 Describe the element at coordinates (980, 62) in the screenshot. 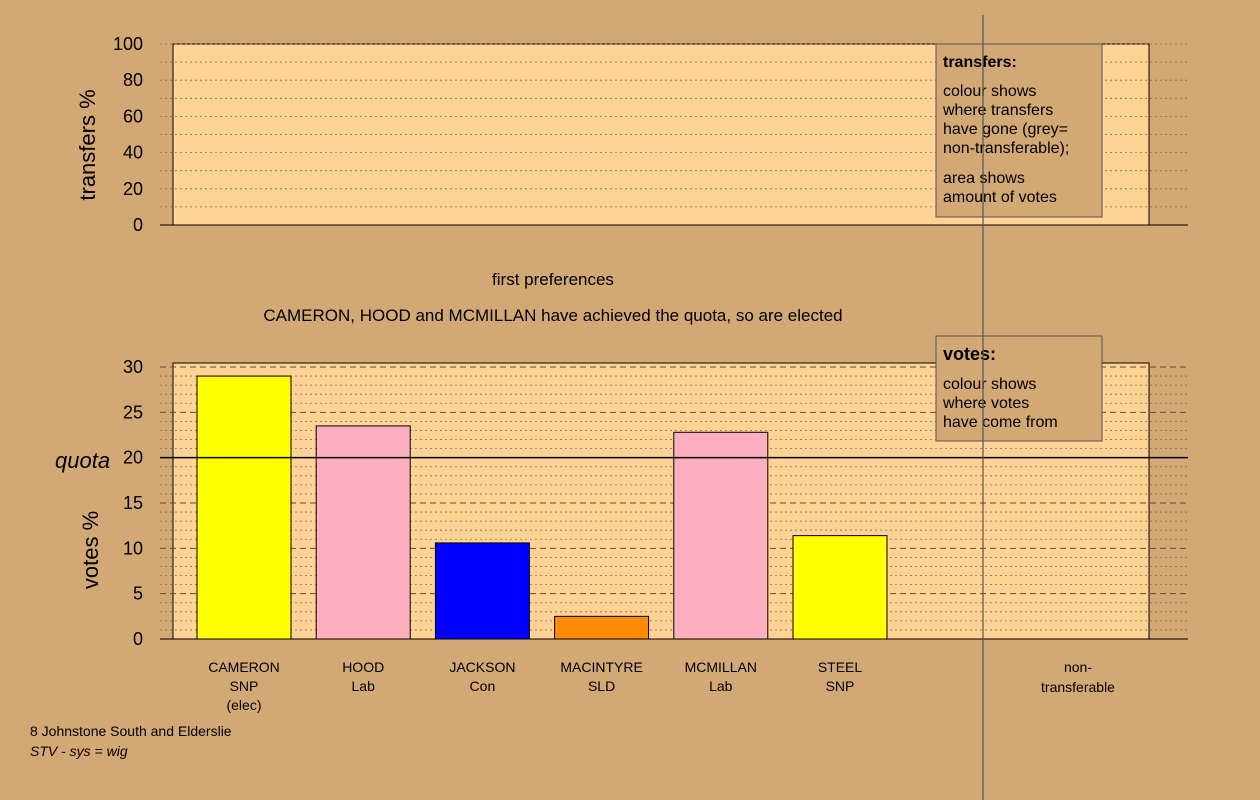

I see `transfers-legend-title: transfers:` at that location.